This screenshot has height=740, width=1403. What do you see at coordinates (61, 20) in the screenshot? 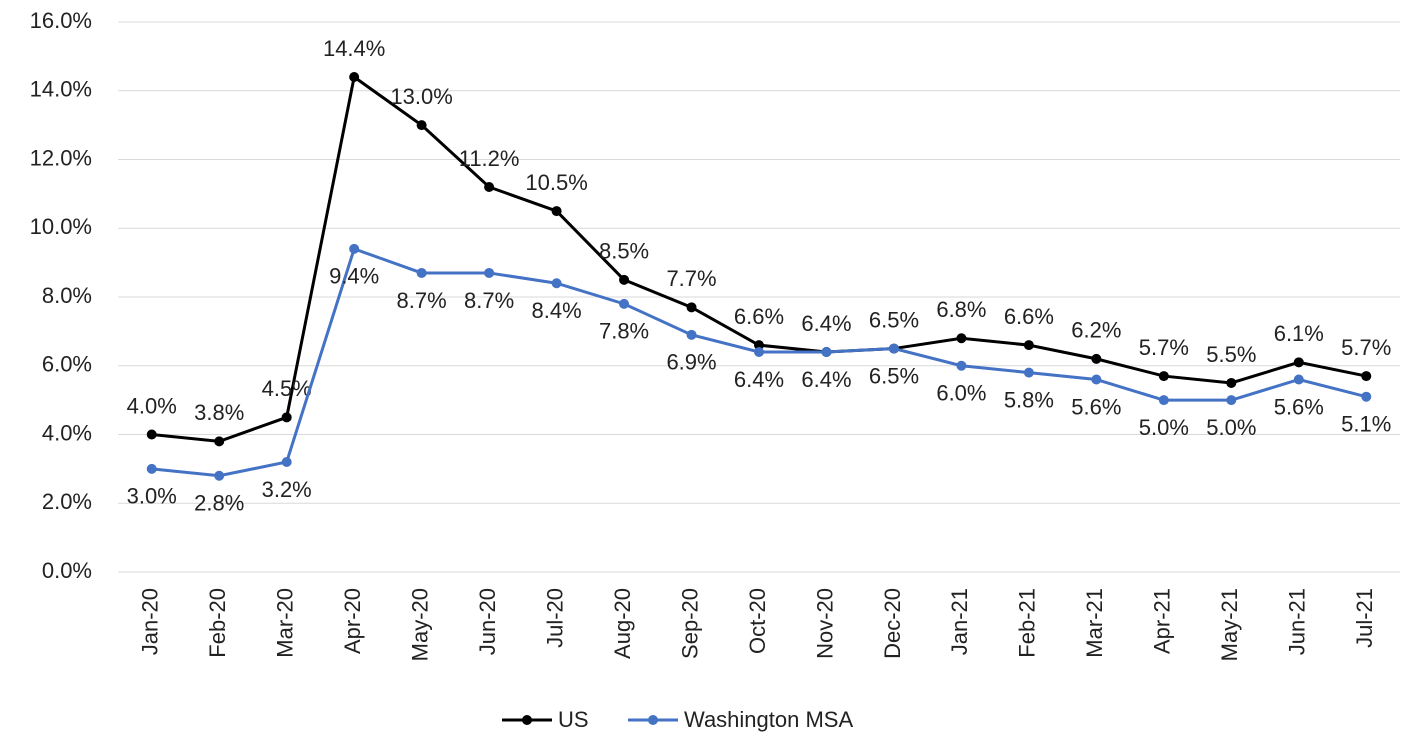
I see `y-tick-label: 16.0%` at bounding box center [61, 20].